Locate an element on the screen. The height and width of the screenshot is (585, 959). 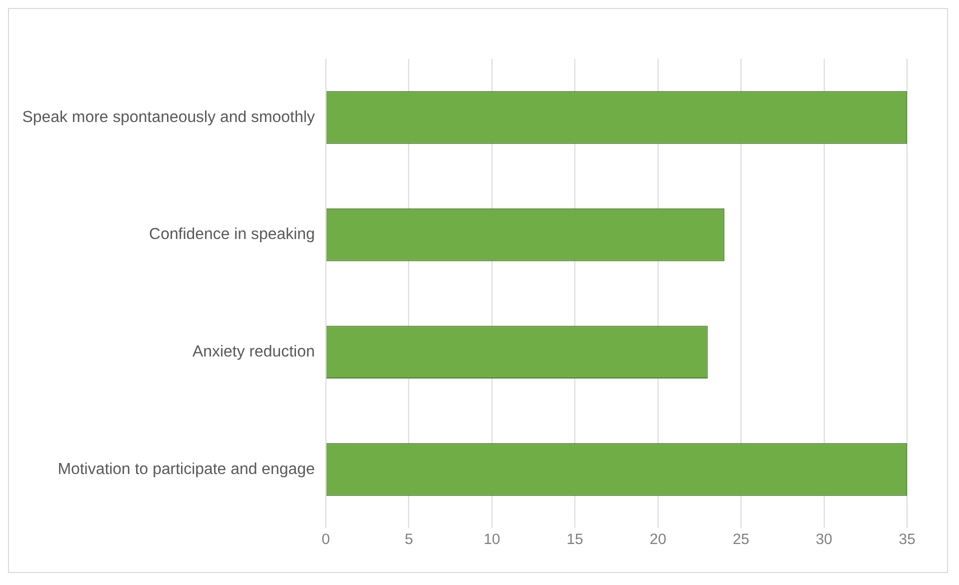
x-tick-label: 30 is located at coordinates (824, 539).